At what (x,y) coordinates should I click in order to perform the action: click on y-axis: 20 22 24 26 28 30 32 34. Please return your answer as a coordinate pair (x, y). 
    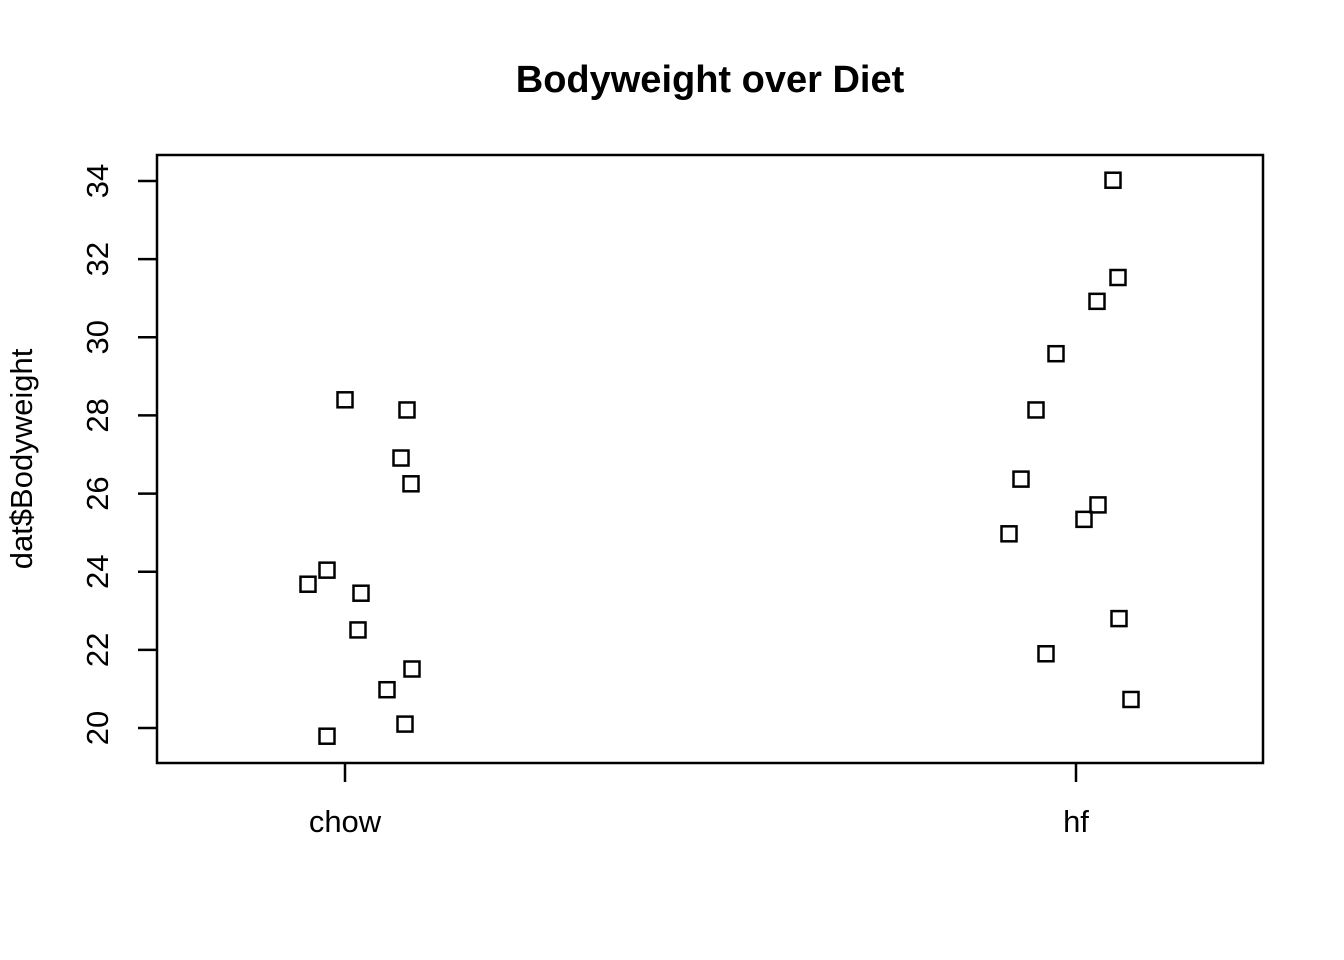
    Looking at the image, I should click on (118, 454).